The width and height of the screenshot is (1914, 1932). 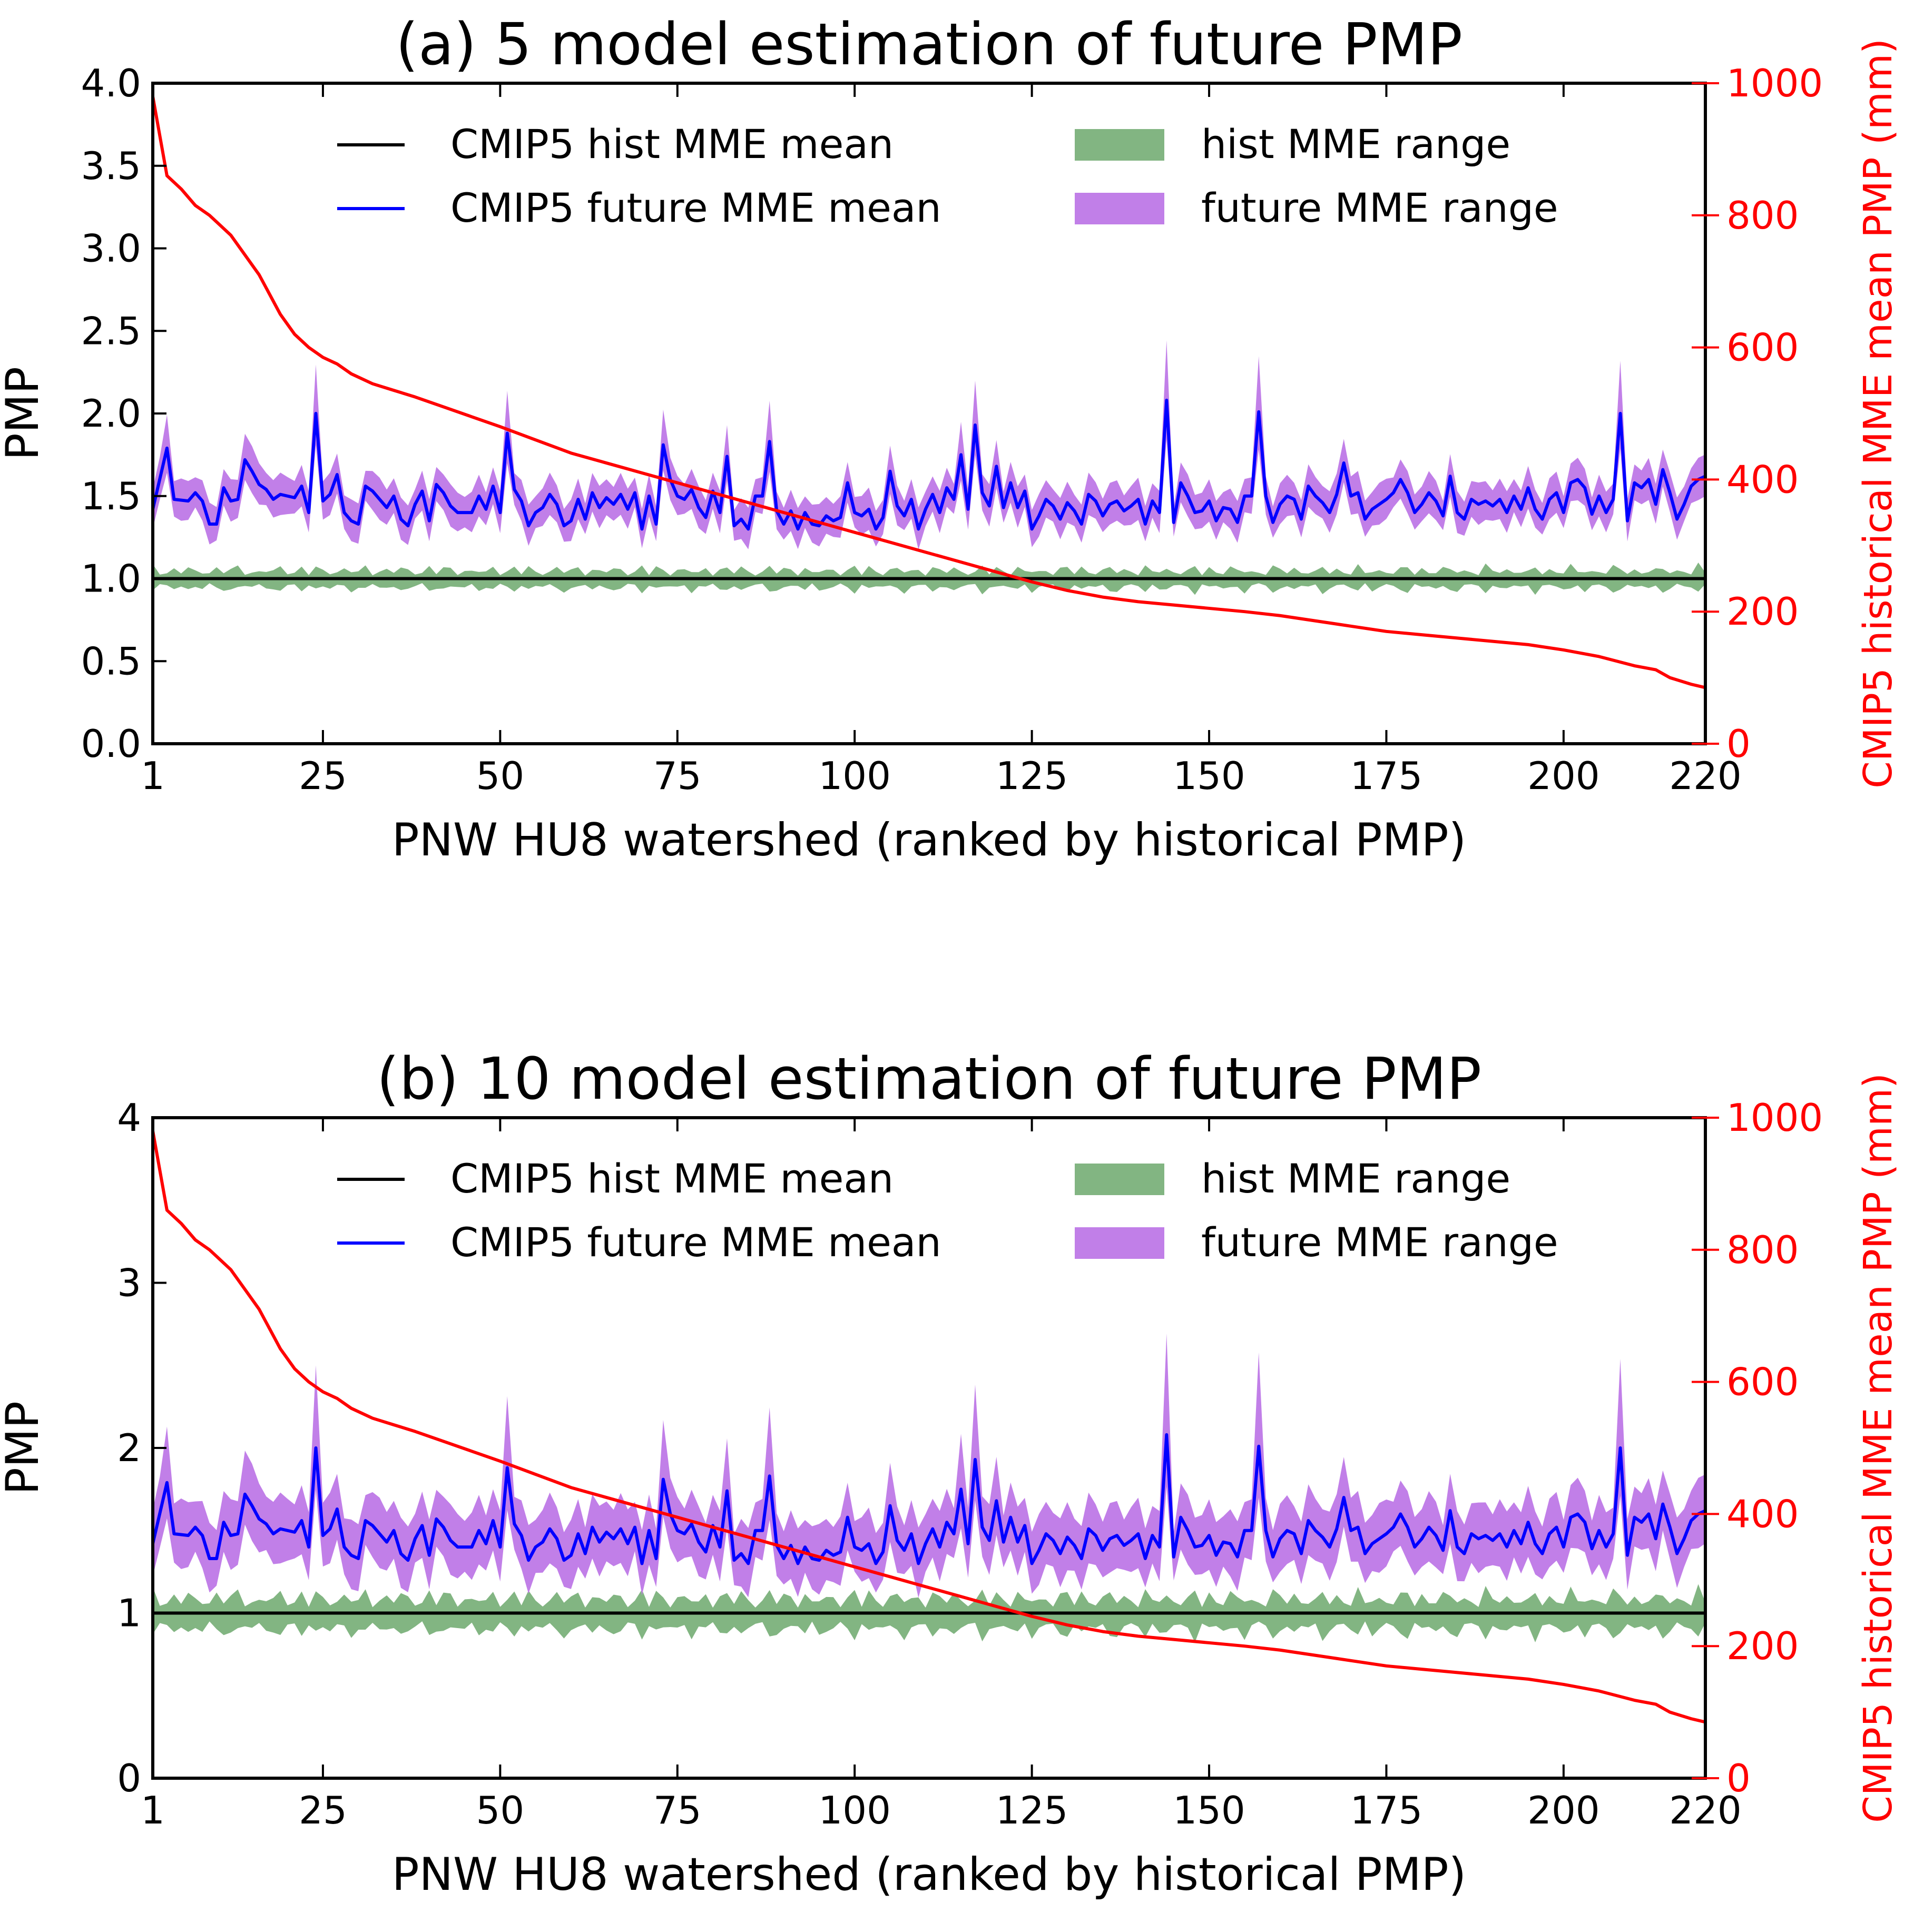 What do you see at coordinates (111, 83) in the screenshot?
I see `y-tick-label: 4.0` at bounding box center [111, 83].